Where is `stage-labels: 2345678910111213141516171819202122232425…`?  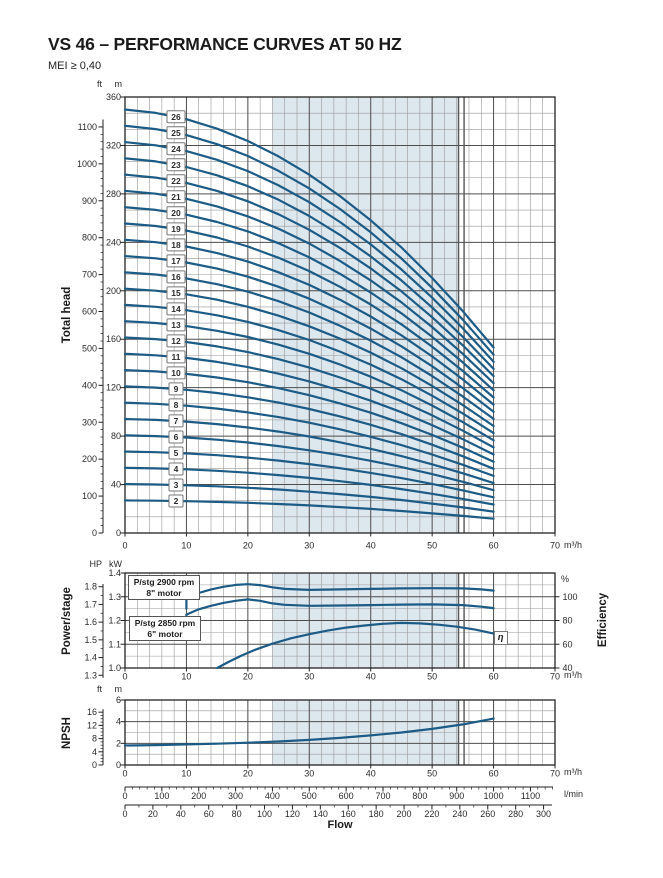
stage-labels: 2345678910111213141516171819202122232425… is located at coordinates (176, 309).